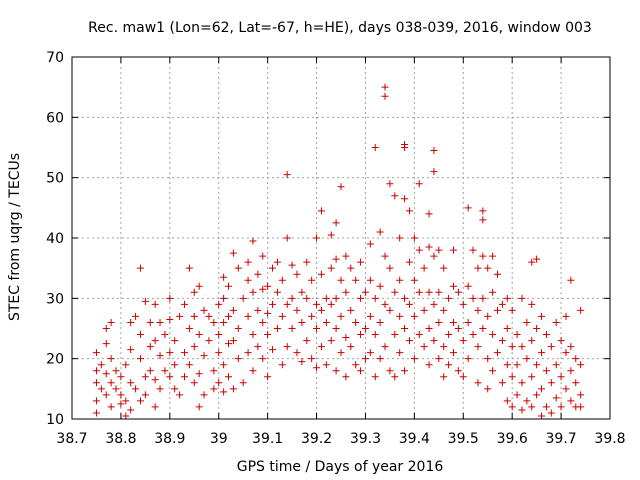 This screenshot has width=640, height=480. Describe the element at coordinates (55, 58) in the screenshot. I see `y-tick-label: 70` at that location.